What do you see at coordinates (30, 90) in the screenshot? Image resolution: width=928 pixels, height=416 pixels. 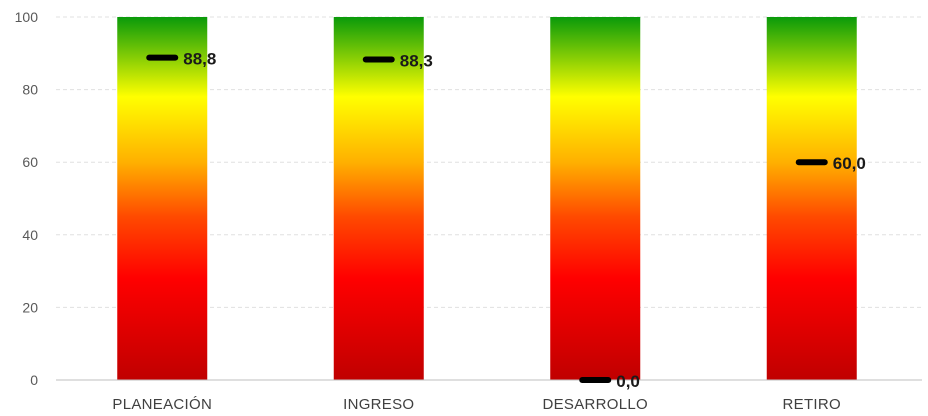 I see `y-tick-label: 80` at bounding box center [30, 90].